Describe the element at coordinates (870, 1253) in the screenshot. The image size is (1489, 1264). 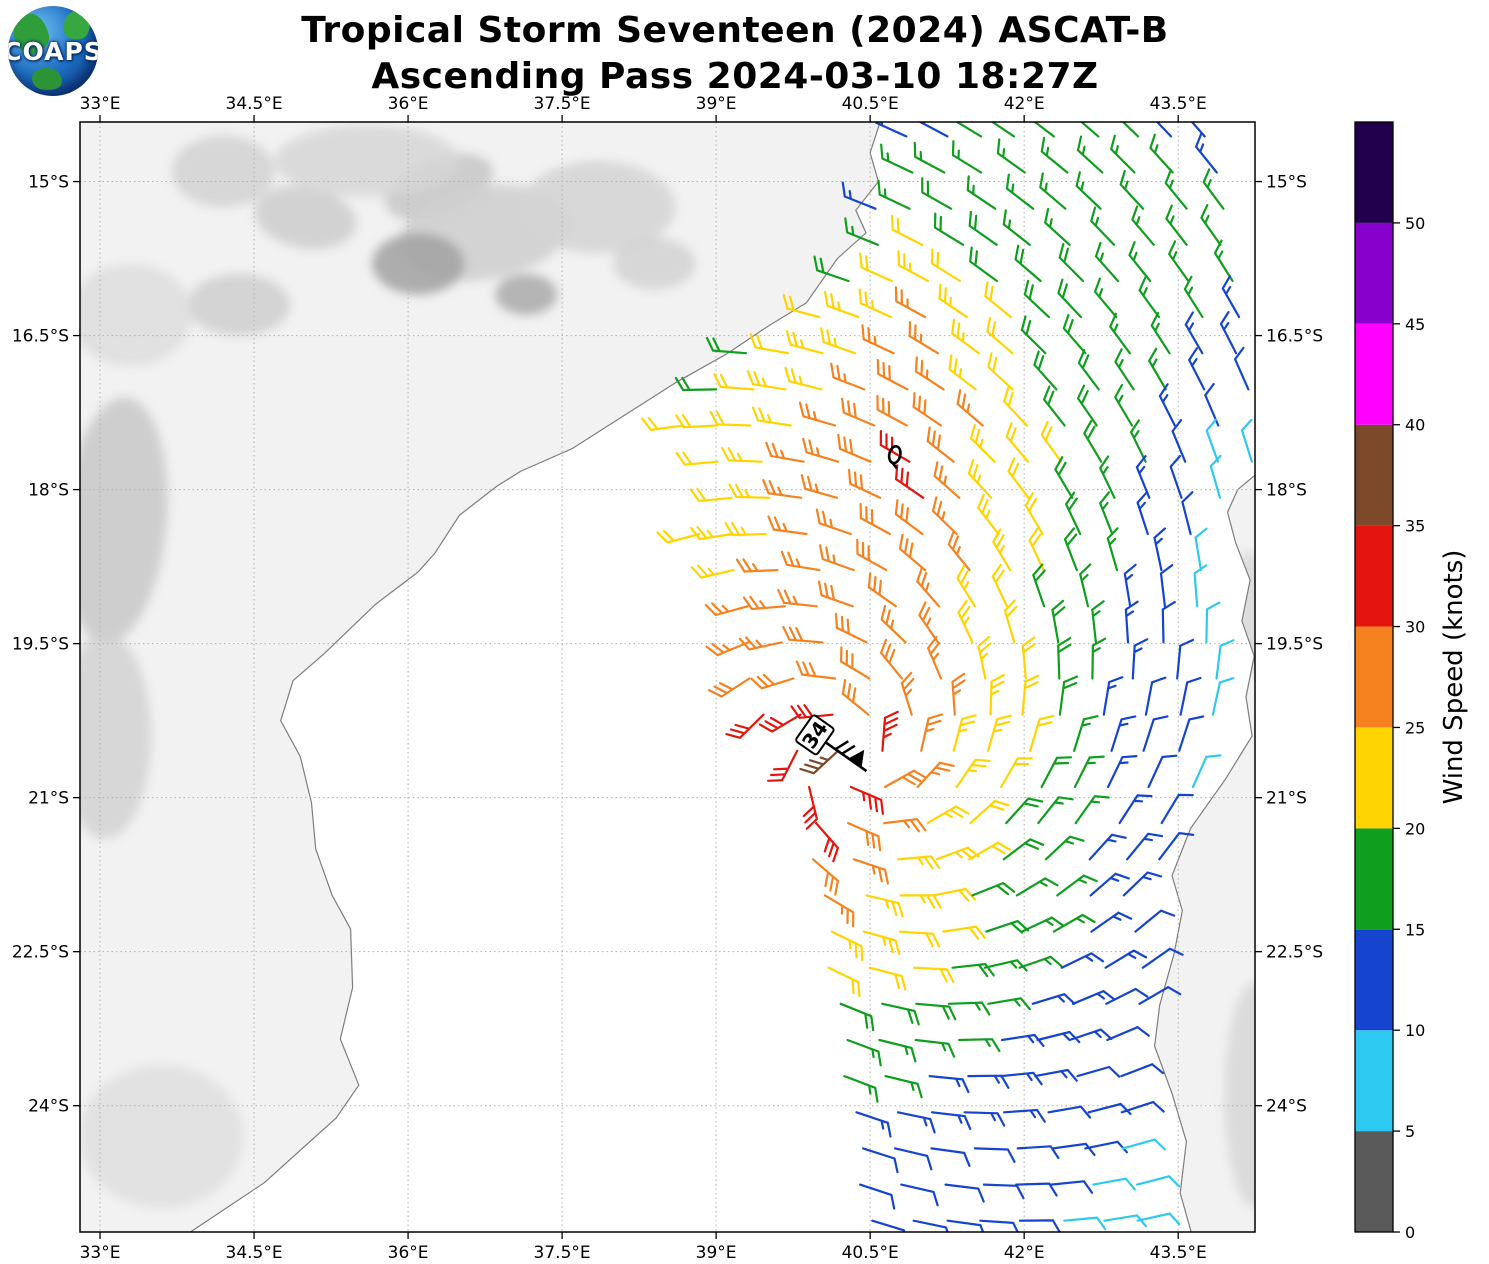
I see `lon-tick-label: 40.5°E` at that location.